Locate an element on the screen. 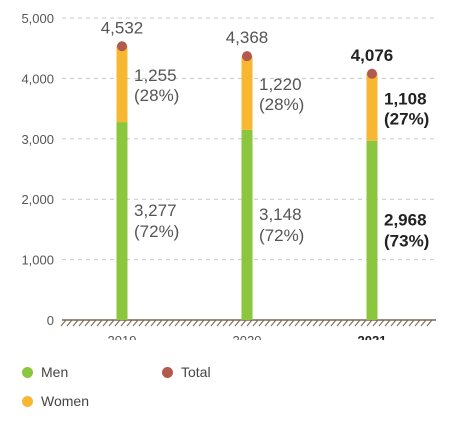 This screenshot has width=468, height=421. legend-men-swatch is located at coordinates (27, 372).